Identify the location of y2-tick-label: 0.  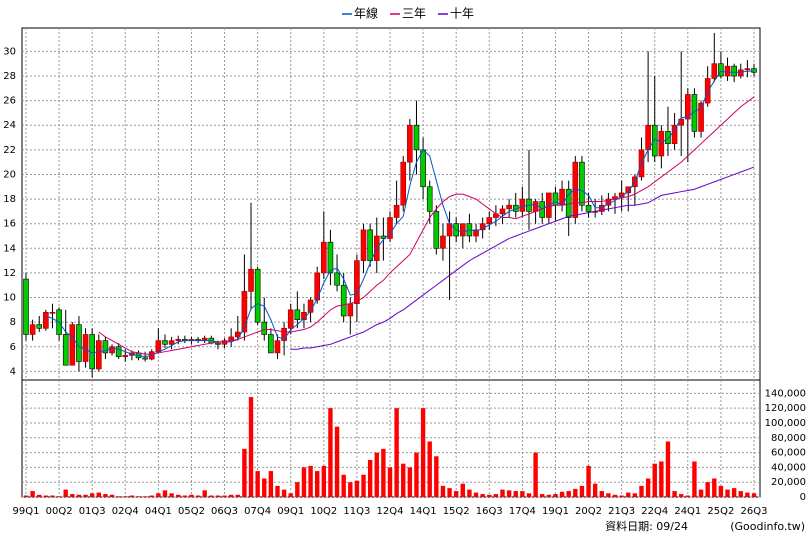
(803, 497).